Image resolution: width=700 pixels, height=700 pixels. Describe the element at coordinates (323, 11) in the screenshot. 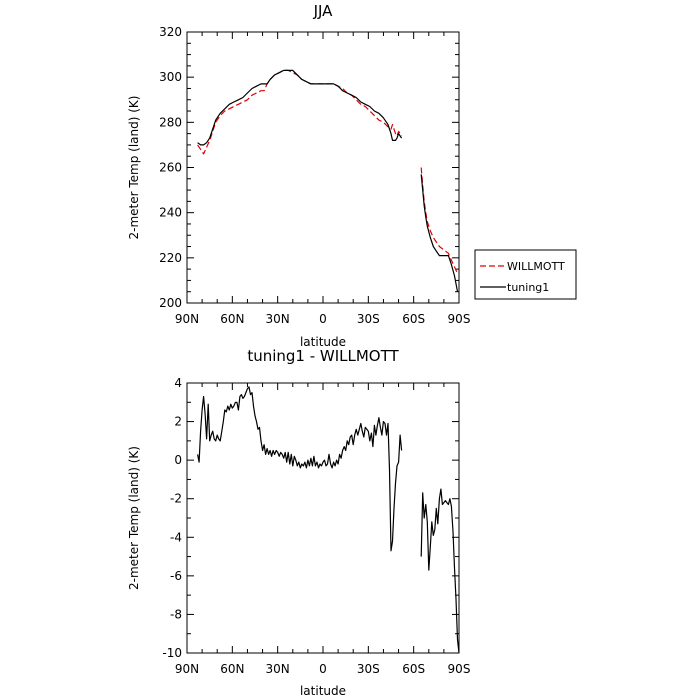

I see `chart-title: JJA` at that location.